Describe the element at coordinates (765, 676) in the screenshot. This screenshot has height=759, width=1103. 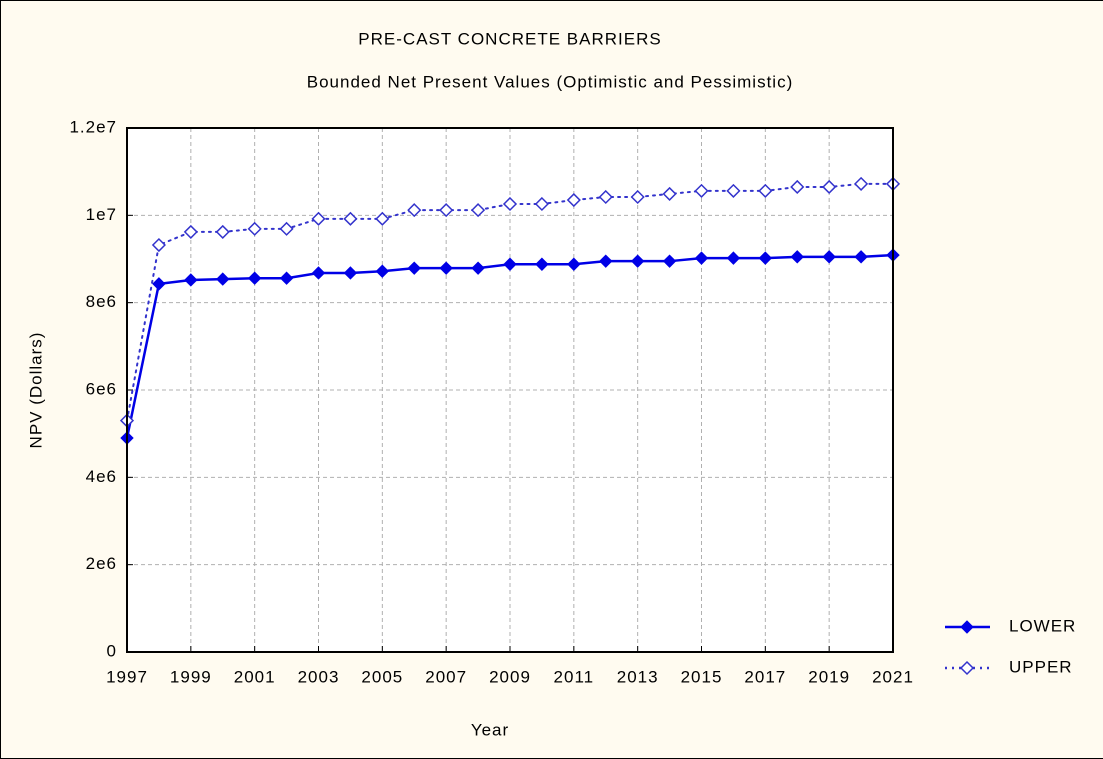
I see `x-tick-label: 2017` at that location.